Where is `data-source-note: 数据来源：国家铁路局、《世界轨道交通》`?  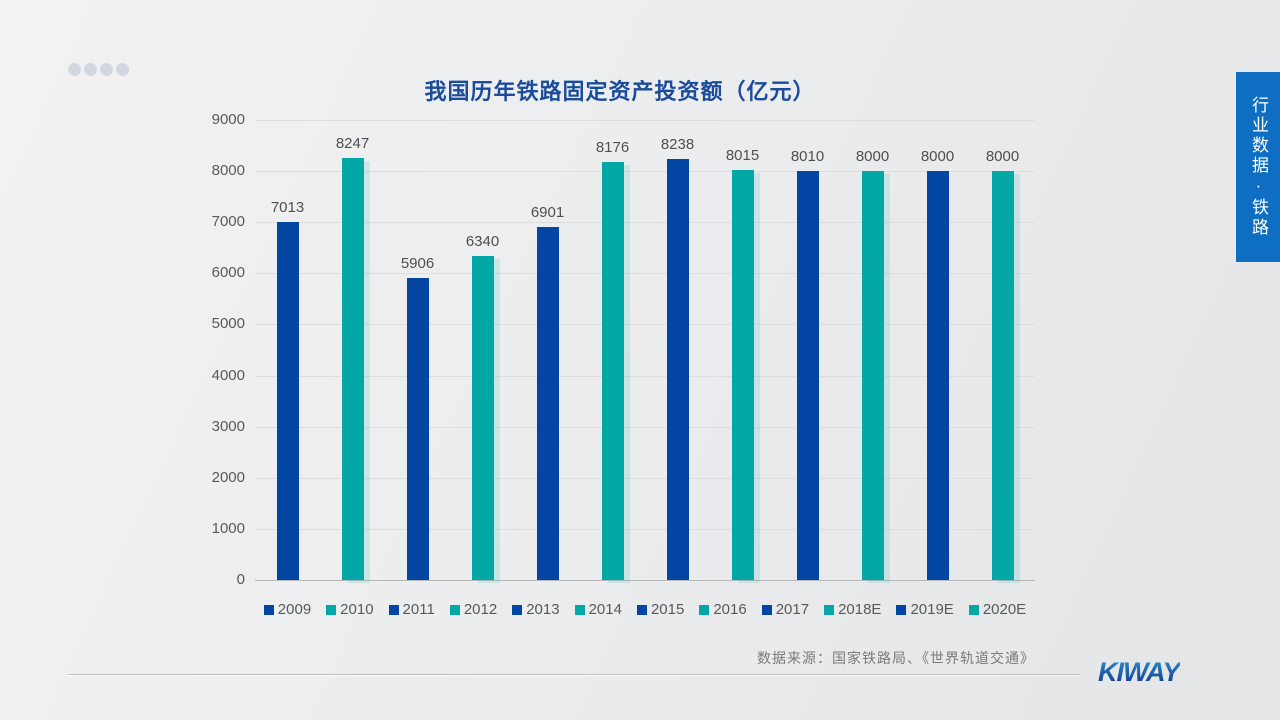
data-source-note: 数据来源：国家铁路局、《世界轨道交通》 is located at coordinates (896, 658).